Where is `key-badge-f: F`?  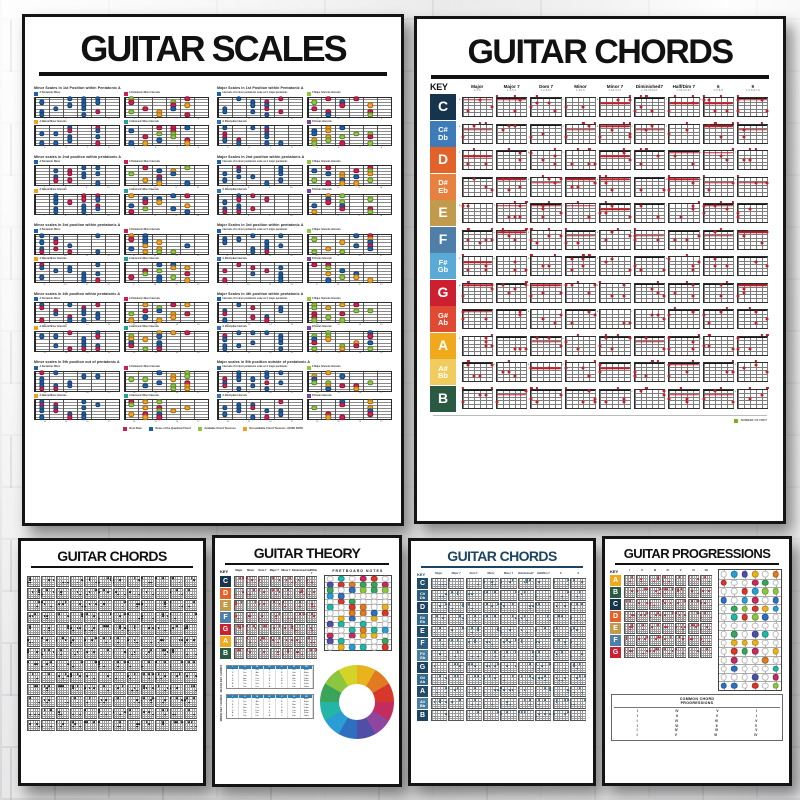
key-badge-f: F is located at coordinates (225, 617).